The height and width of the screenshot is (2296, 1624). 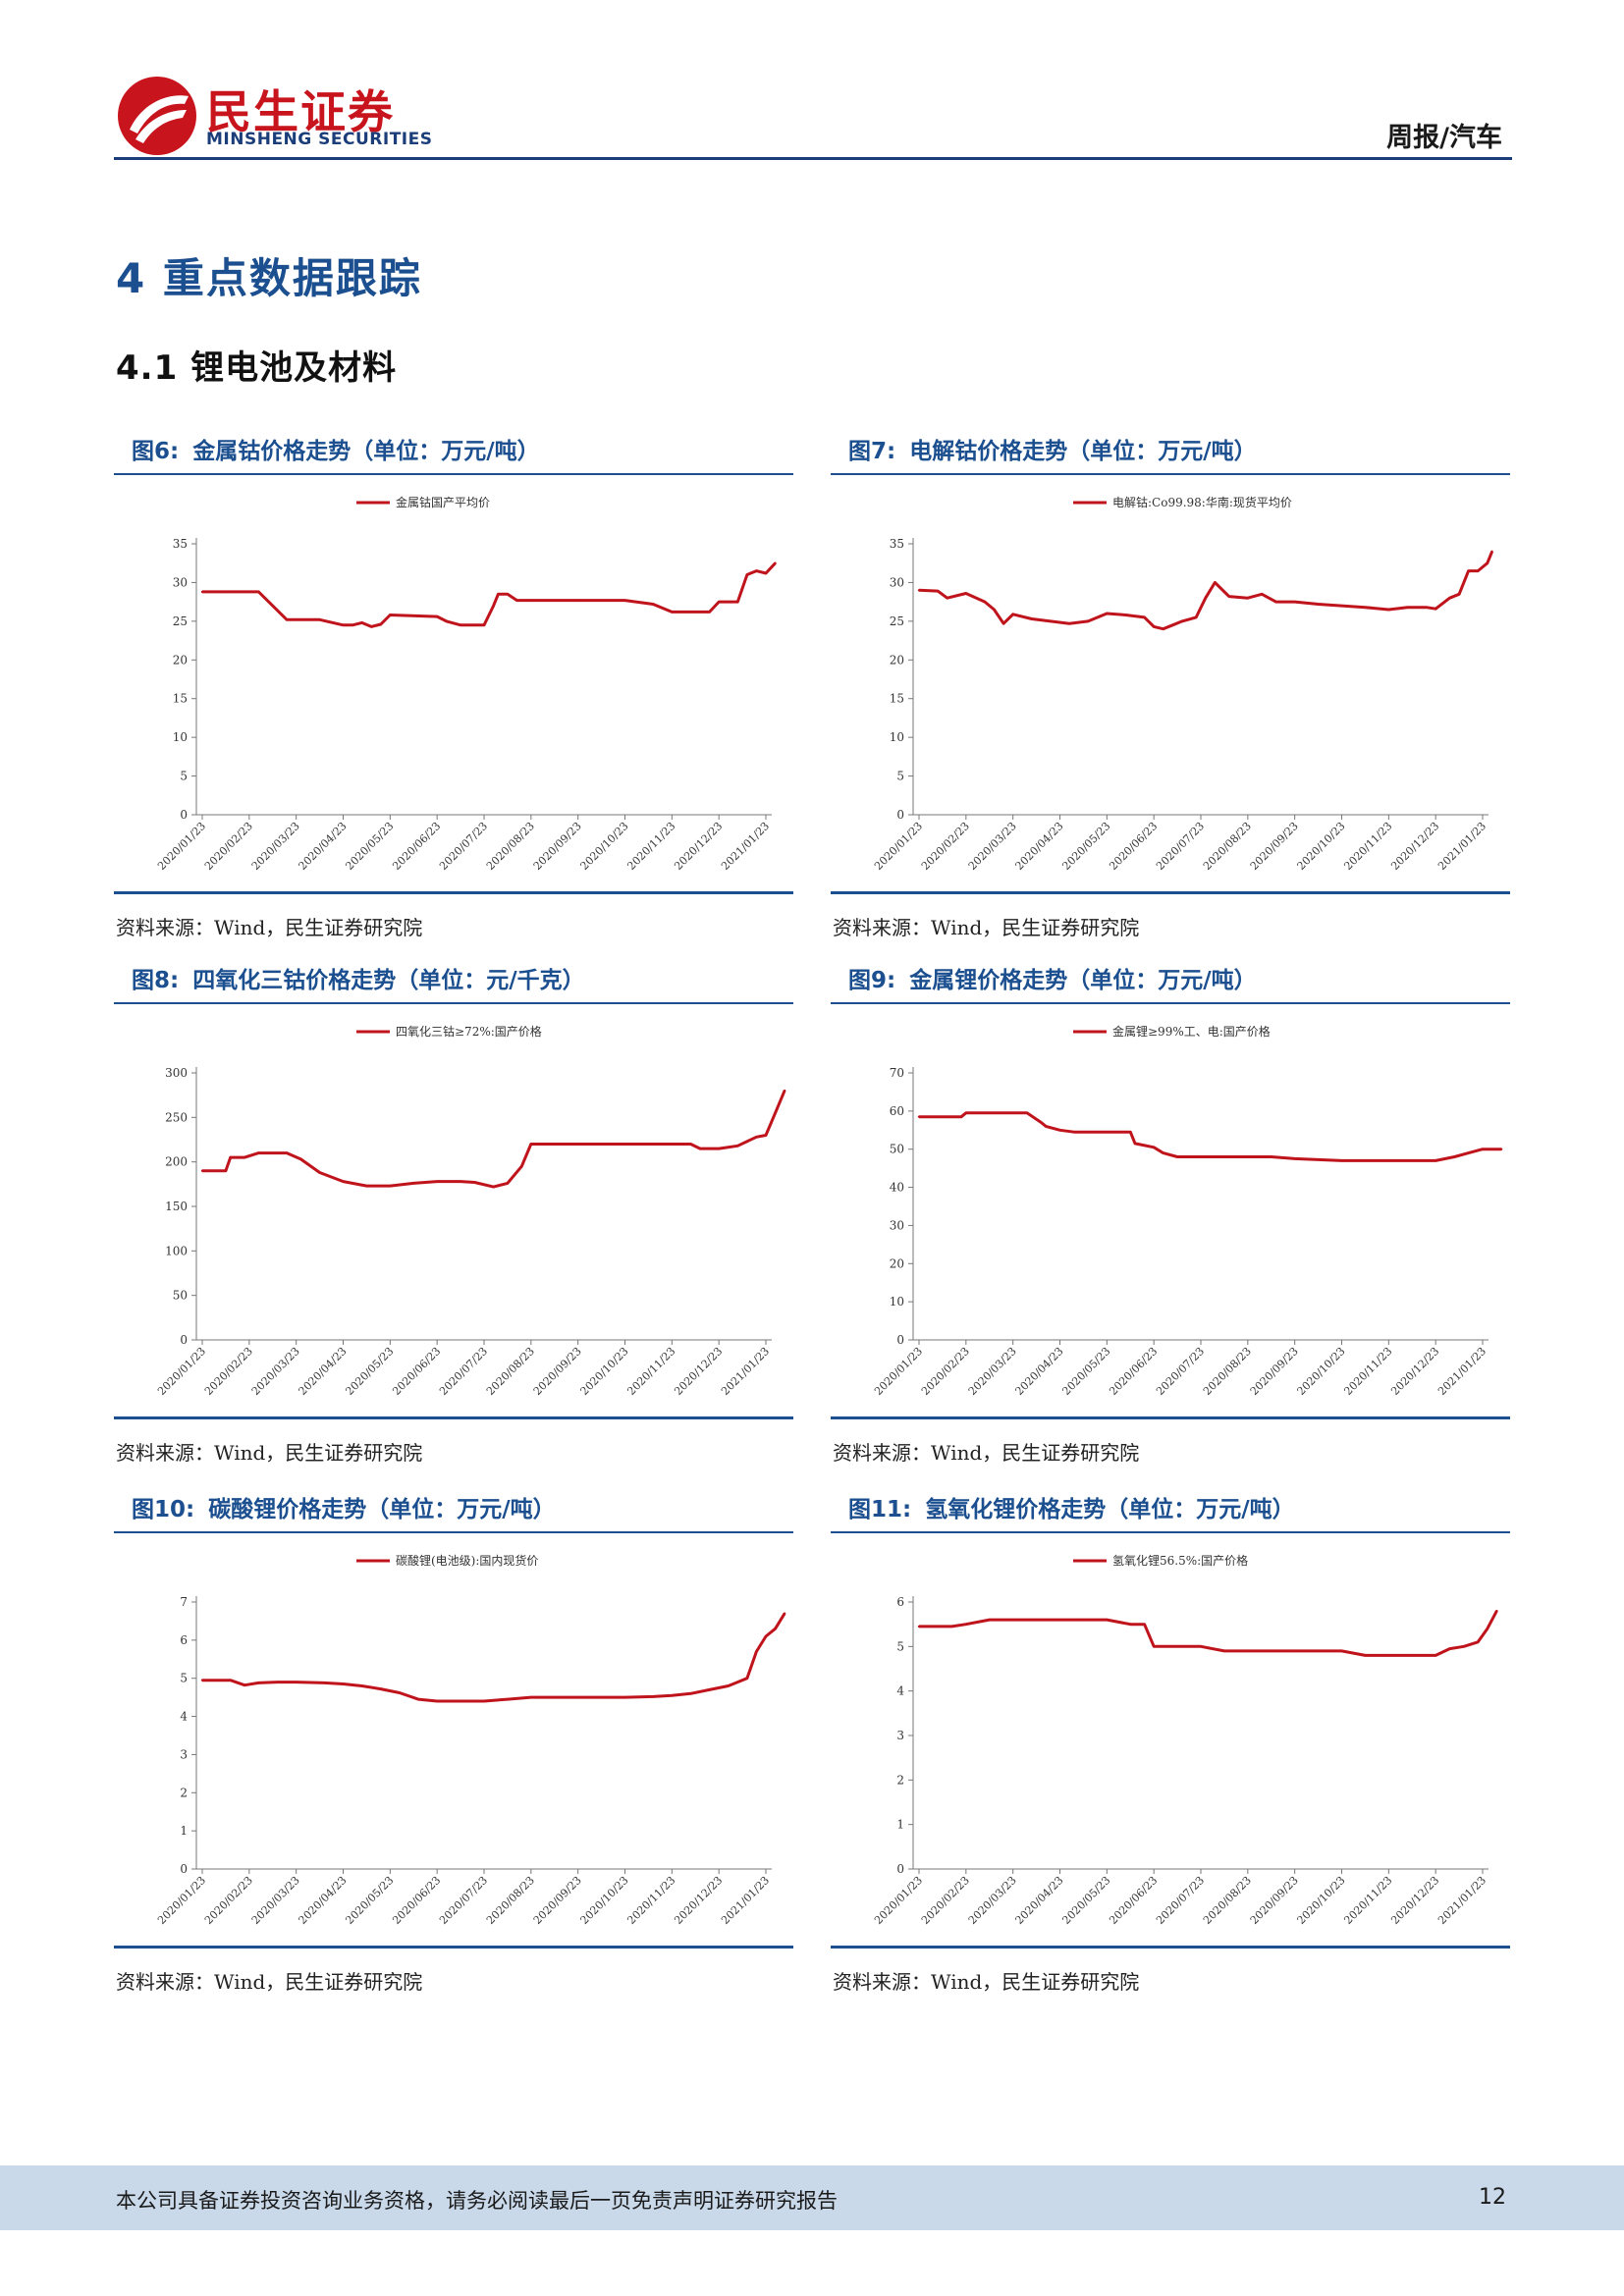 I want to click on x-tick-label: 2020/06/23, so click(x=1133, y=1900).